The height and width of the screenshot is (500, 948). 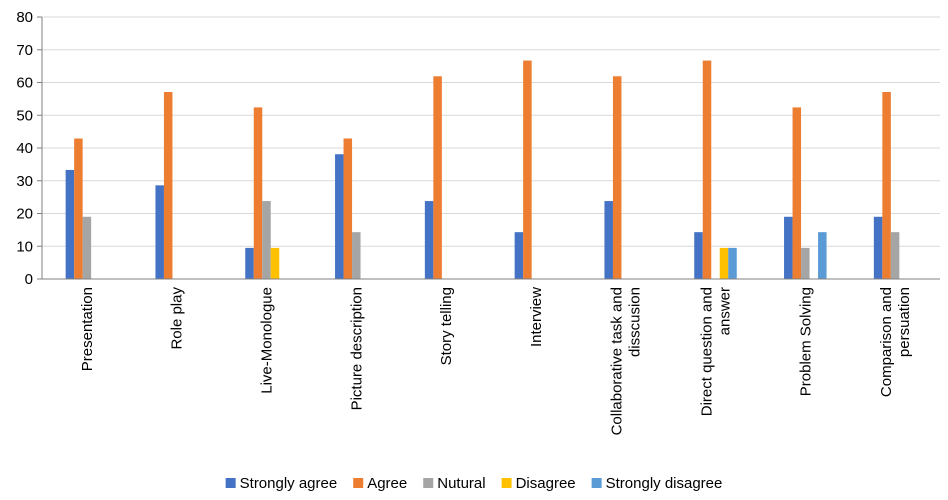 What do you see at coordinates (24, 83) in the screenshot?
I see `y-tick-label: 60` at bounding box center [24, 83].